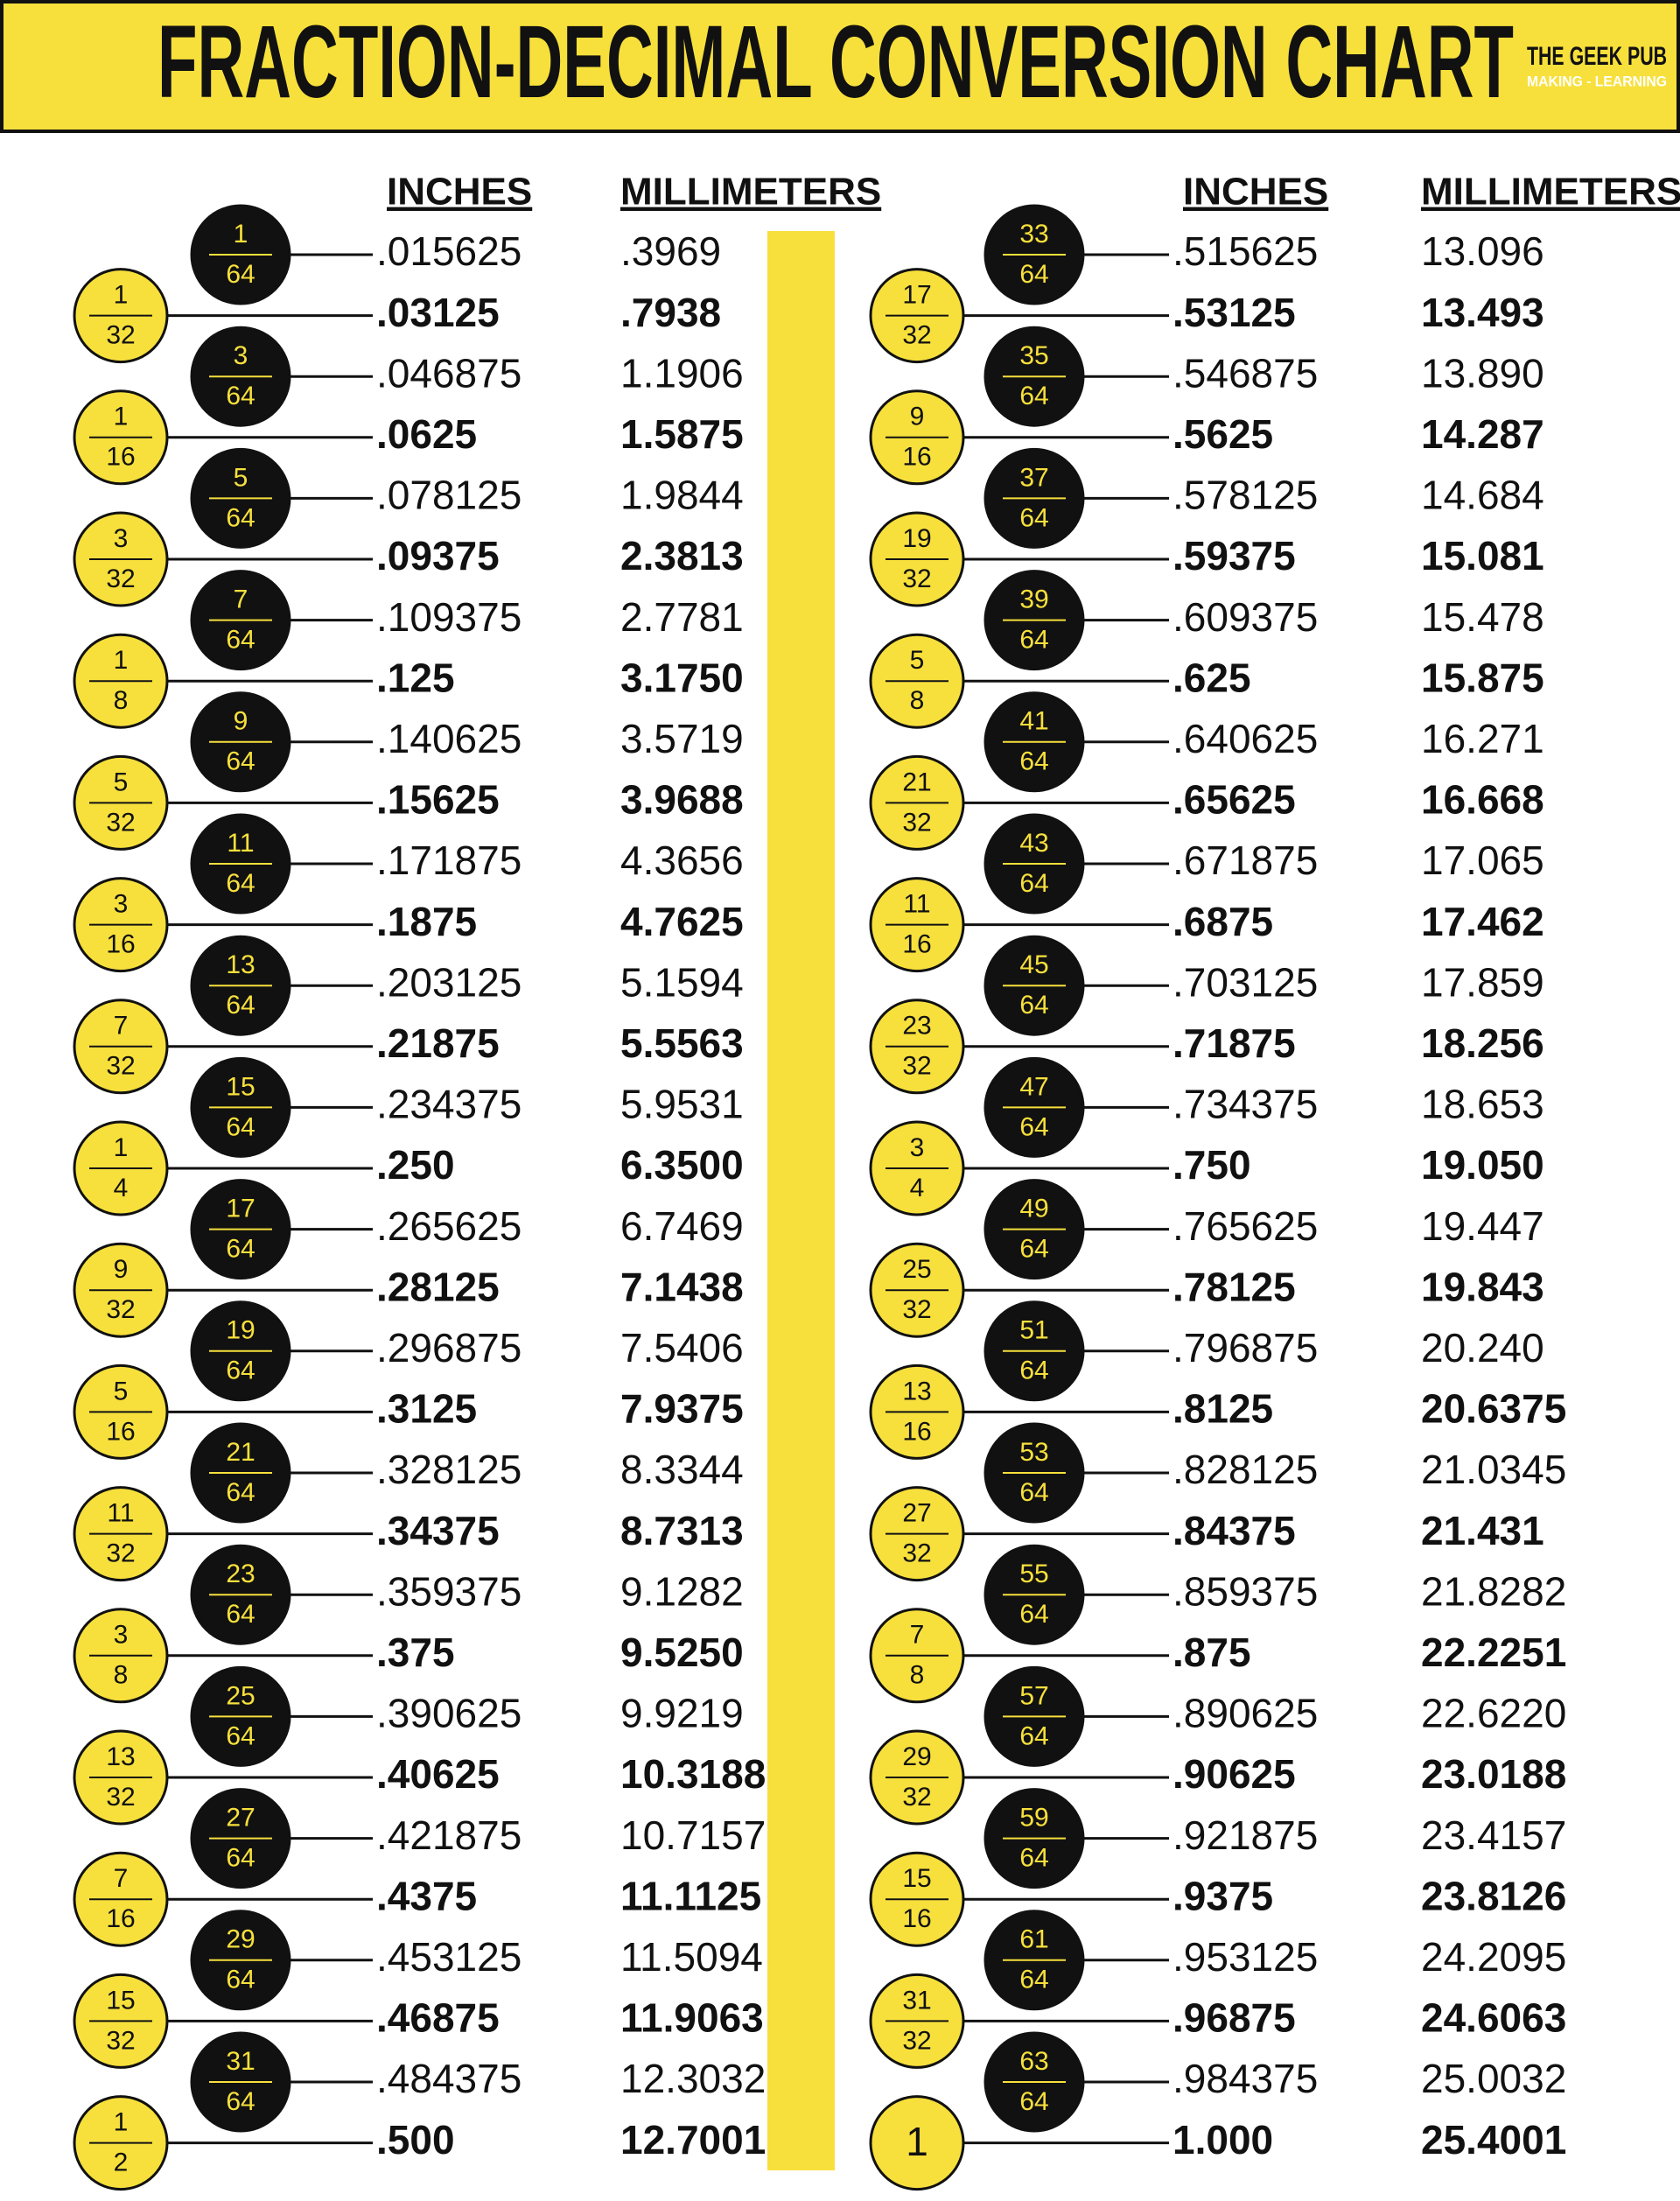 This screenshot has height=2201, width=1680. I want to click on inches-value: .71875, so click(1234, 1043).